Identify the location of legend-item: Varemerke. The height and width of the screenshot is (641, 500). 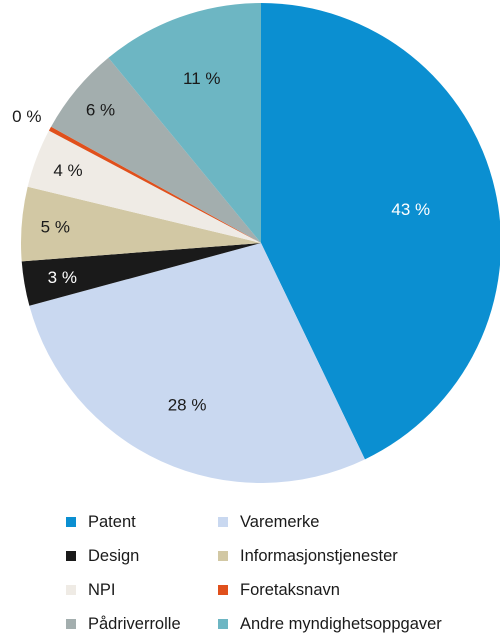
(268, 522).